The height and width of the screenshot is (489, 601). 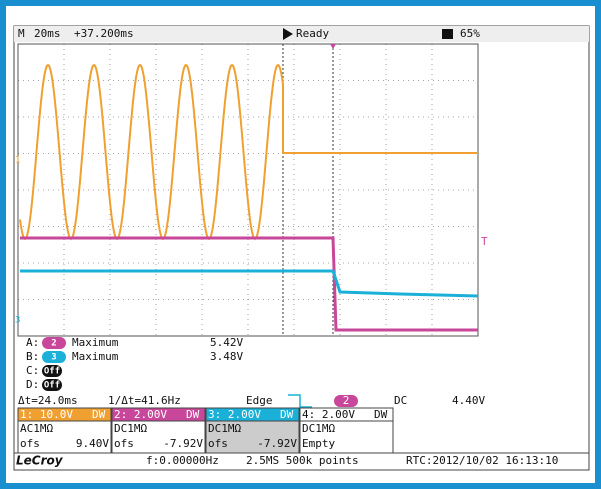 I want to click on meas-slot: D:, so click(x=32, y=384).